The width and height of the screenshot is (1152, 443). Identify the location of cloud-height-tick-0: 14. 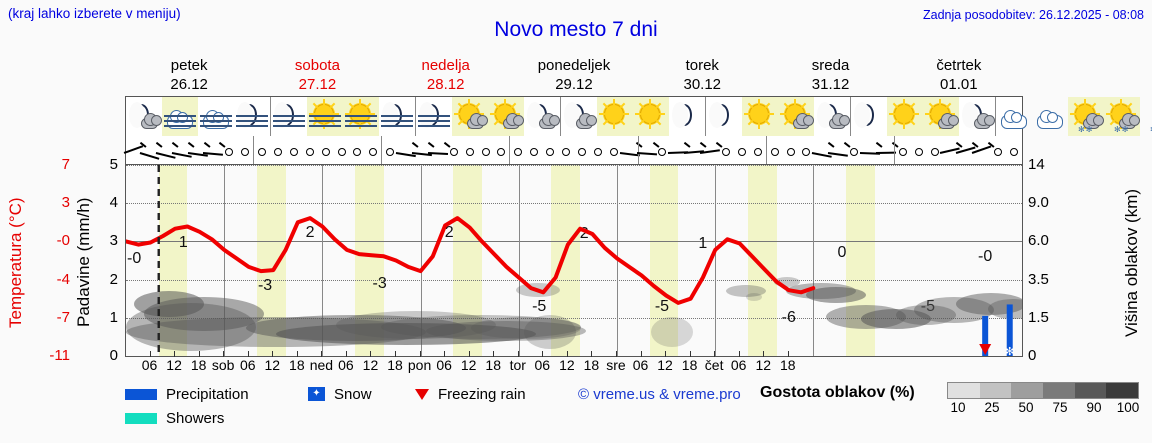
(1036, 164).